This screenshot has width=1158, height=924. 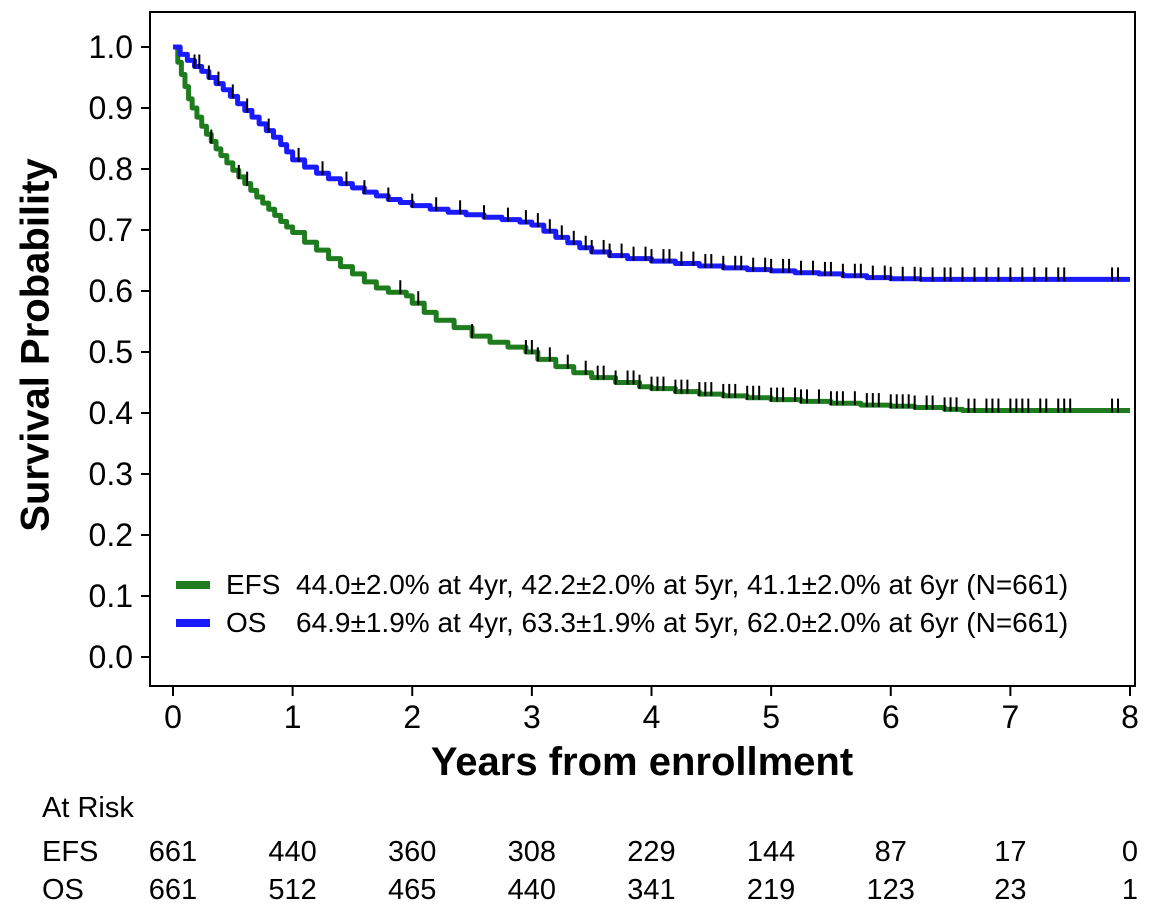 I want to click on x-tick-label: 7, so click(x=1010, y=717).